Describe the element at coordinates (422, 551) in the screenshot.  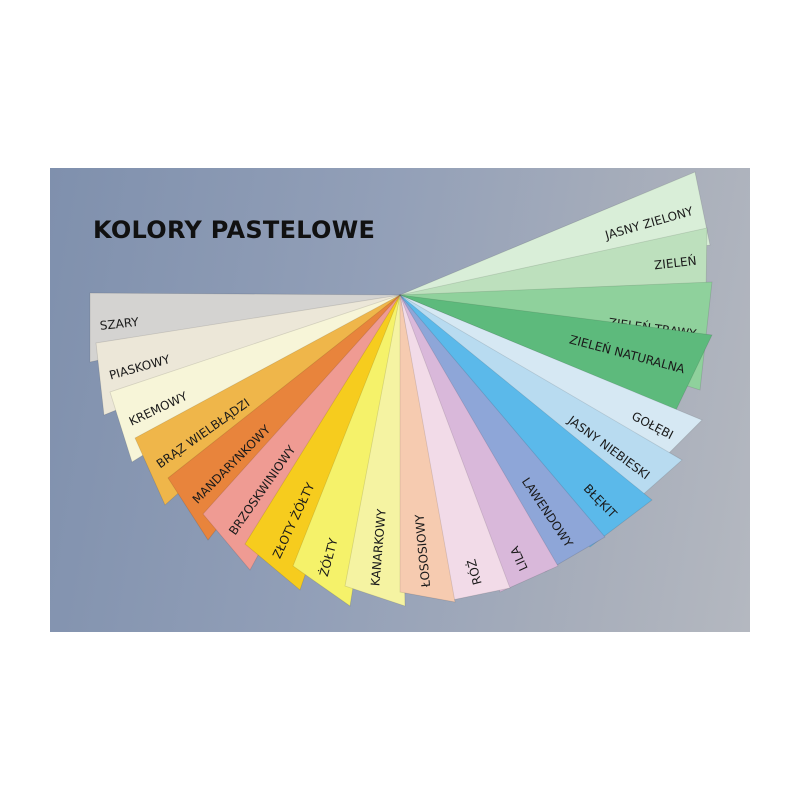
I see `swatch-label: ŁOSOSIOWY` at that location.